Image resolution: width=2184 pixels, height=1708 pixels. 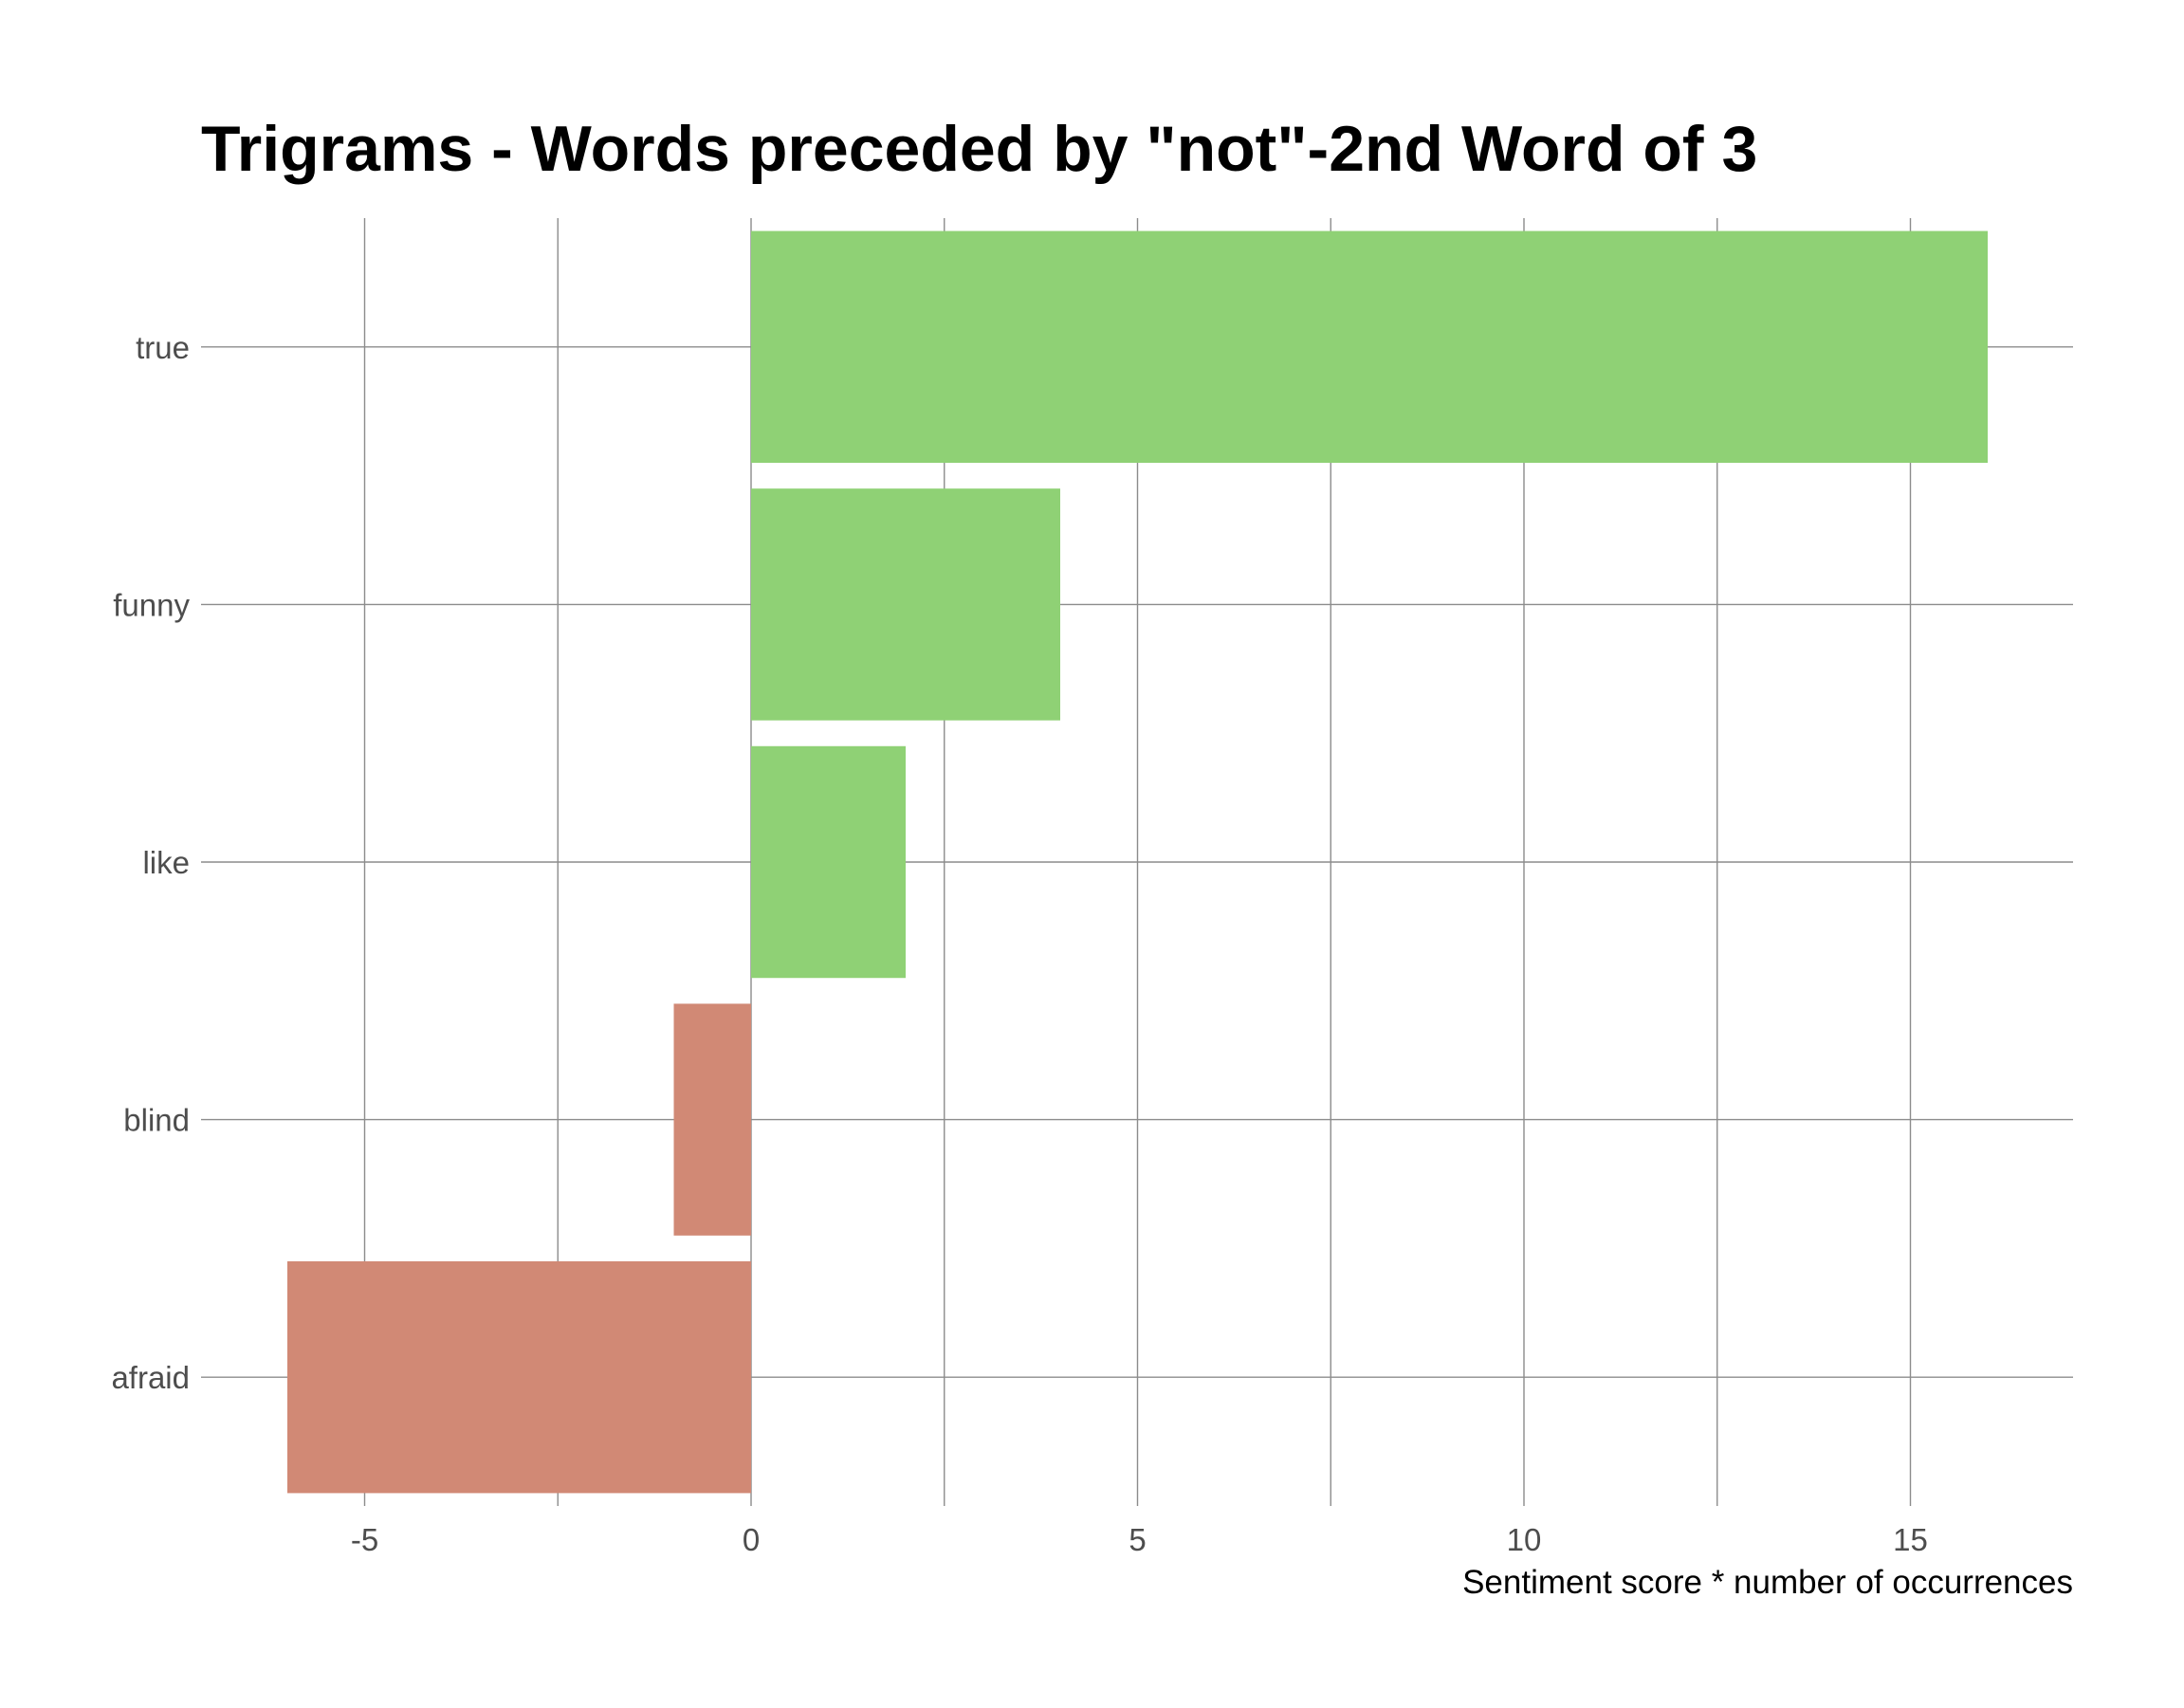 I want to click on x-axis-title: Sentiment score * number of occurrences, so click(x=1768, y=1582).